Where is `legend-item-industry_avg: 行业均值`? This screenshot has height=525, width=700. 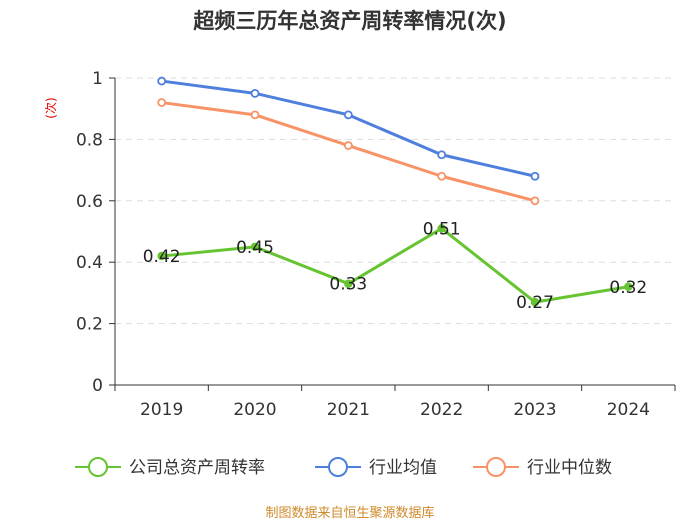 legend-item-industry_avg: 行业均值 is located at coordinates (376, 467).